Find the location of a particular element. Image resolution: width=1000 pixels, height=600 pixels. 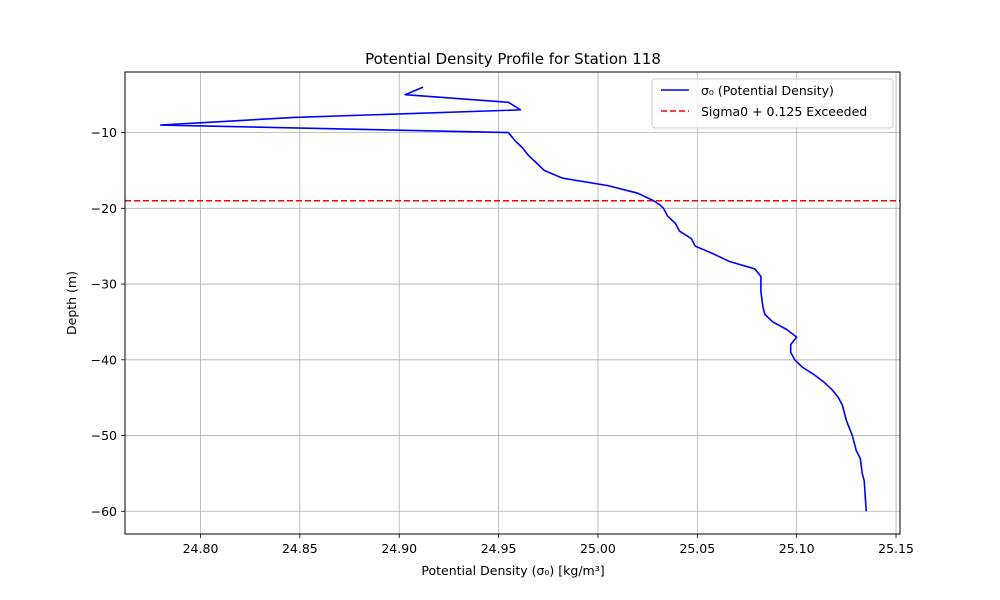

x-axis-ticks: 24.80 24.85 24.90 24.95 25.00 25.05 25.10 25.15 is located at coordinates (548, 545).